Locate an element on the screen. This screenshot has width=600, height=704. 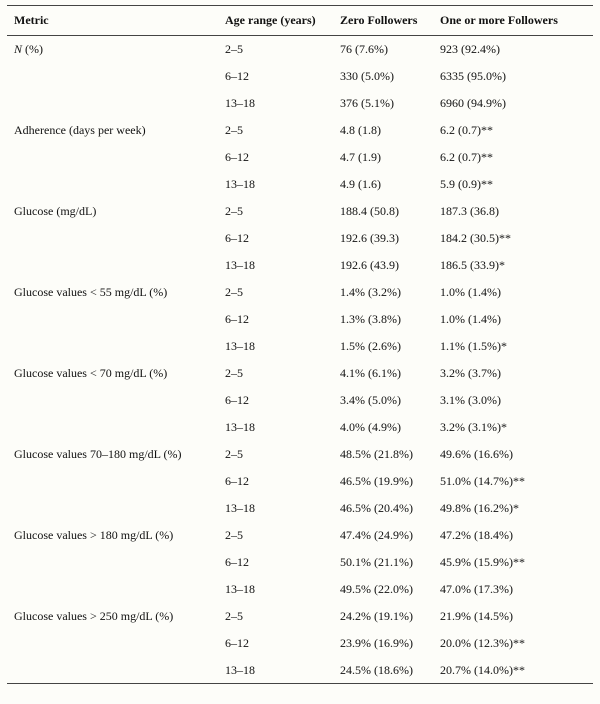
cell-zero-followers: 3.4% (5.0%) is located at coordinates (370, 399).